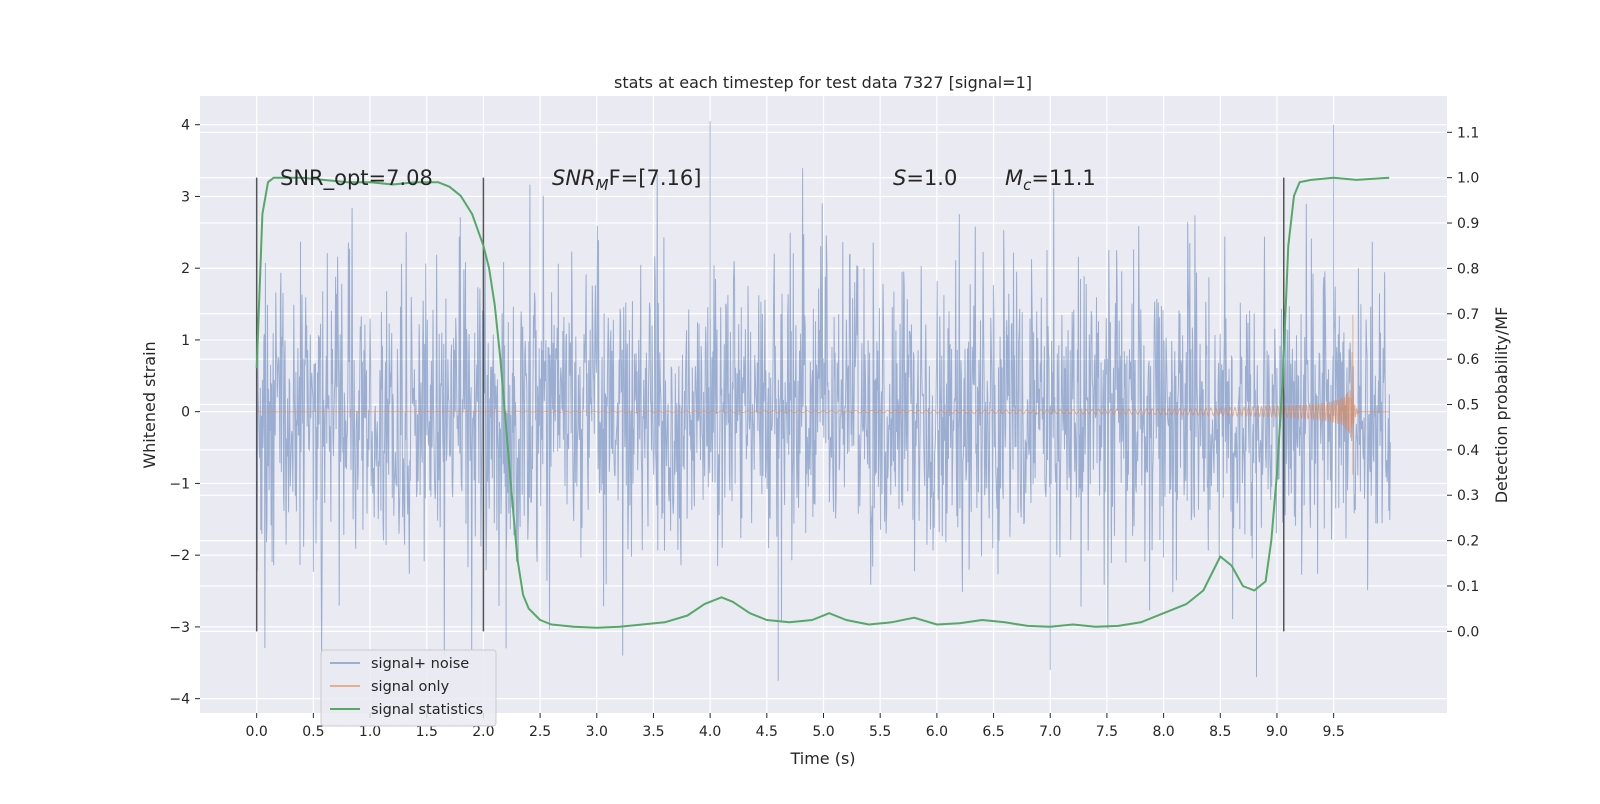 Image resolution: width=1600 pixels, height=804 pixels. I want to click on annotation-snr-mf-prefix: SNR, so click(574, 178).